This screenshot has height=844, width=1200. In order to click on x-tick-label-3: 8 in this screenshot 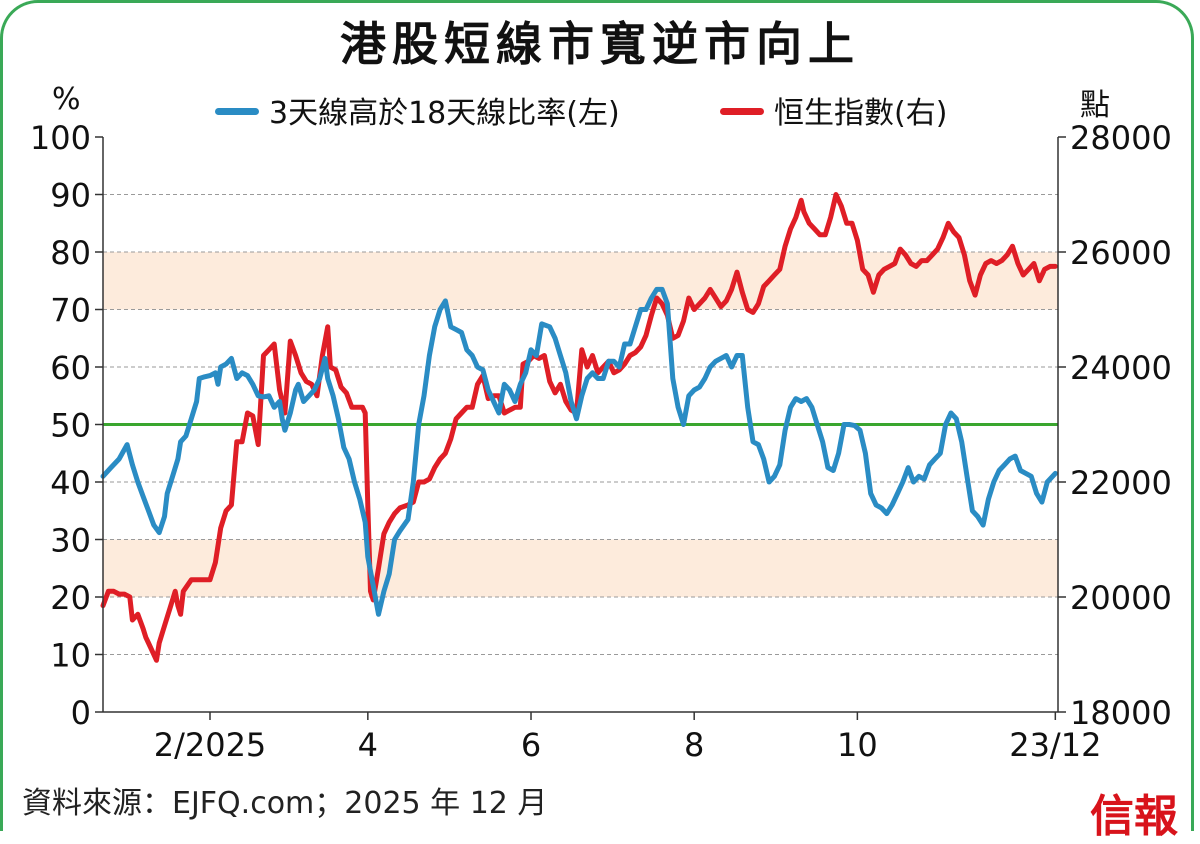, I will do `click(694, 745)`.